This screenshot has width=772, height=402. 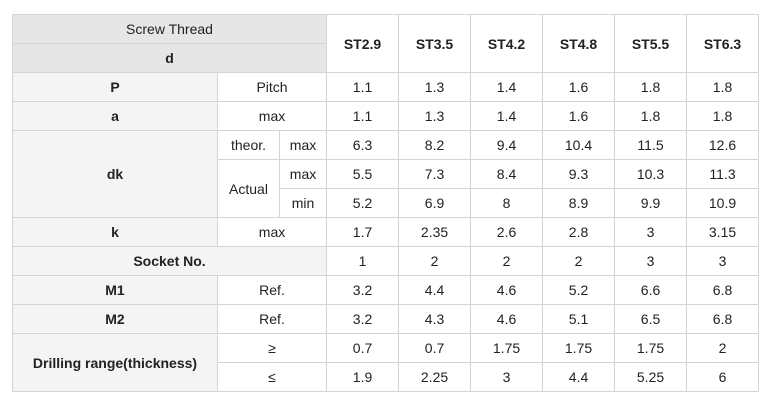 I want to click on cell-value: 2.8, so click(x=579, y=232).